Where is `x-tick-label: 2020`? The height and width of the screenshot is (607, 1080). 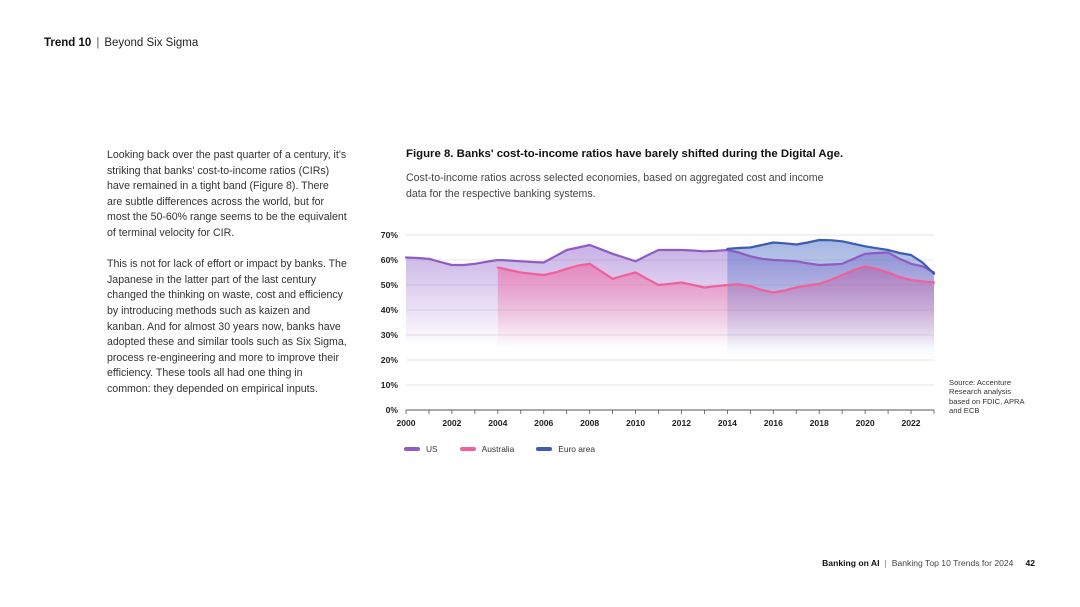
x-tick-label: 2020 is located at coordinates (865, 423).